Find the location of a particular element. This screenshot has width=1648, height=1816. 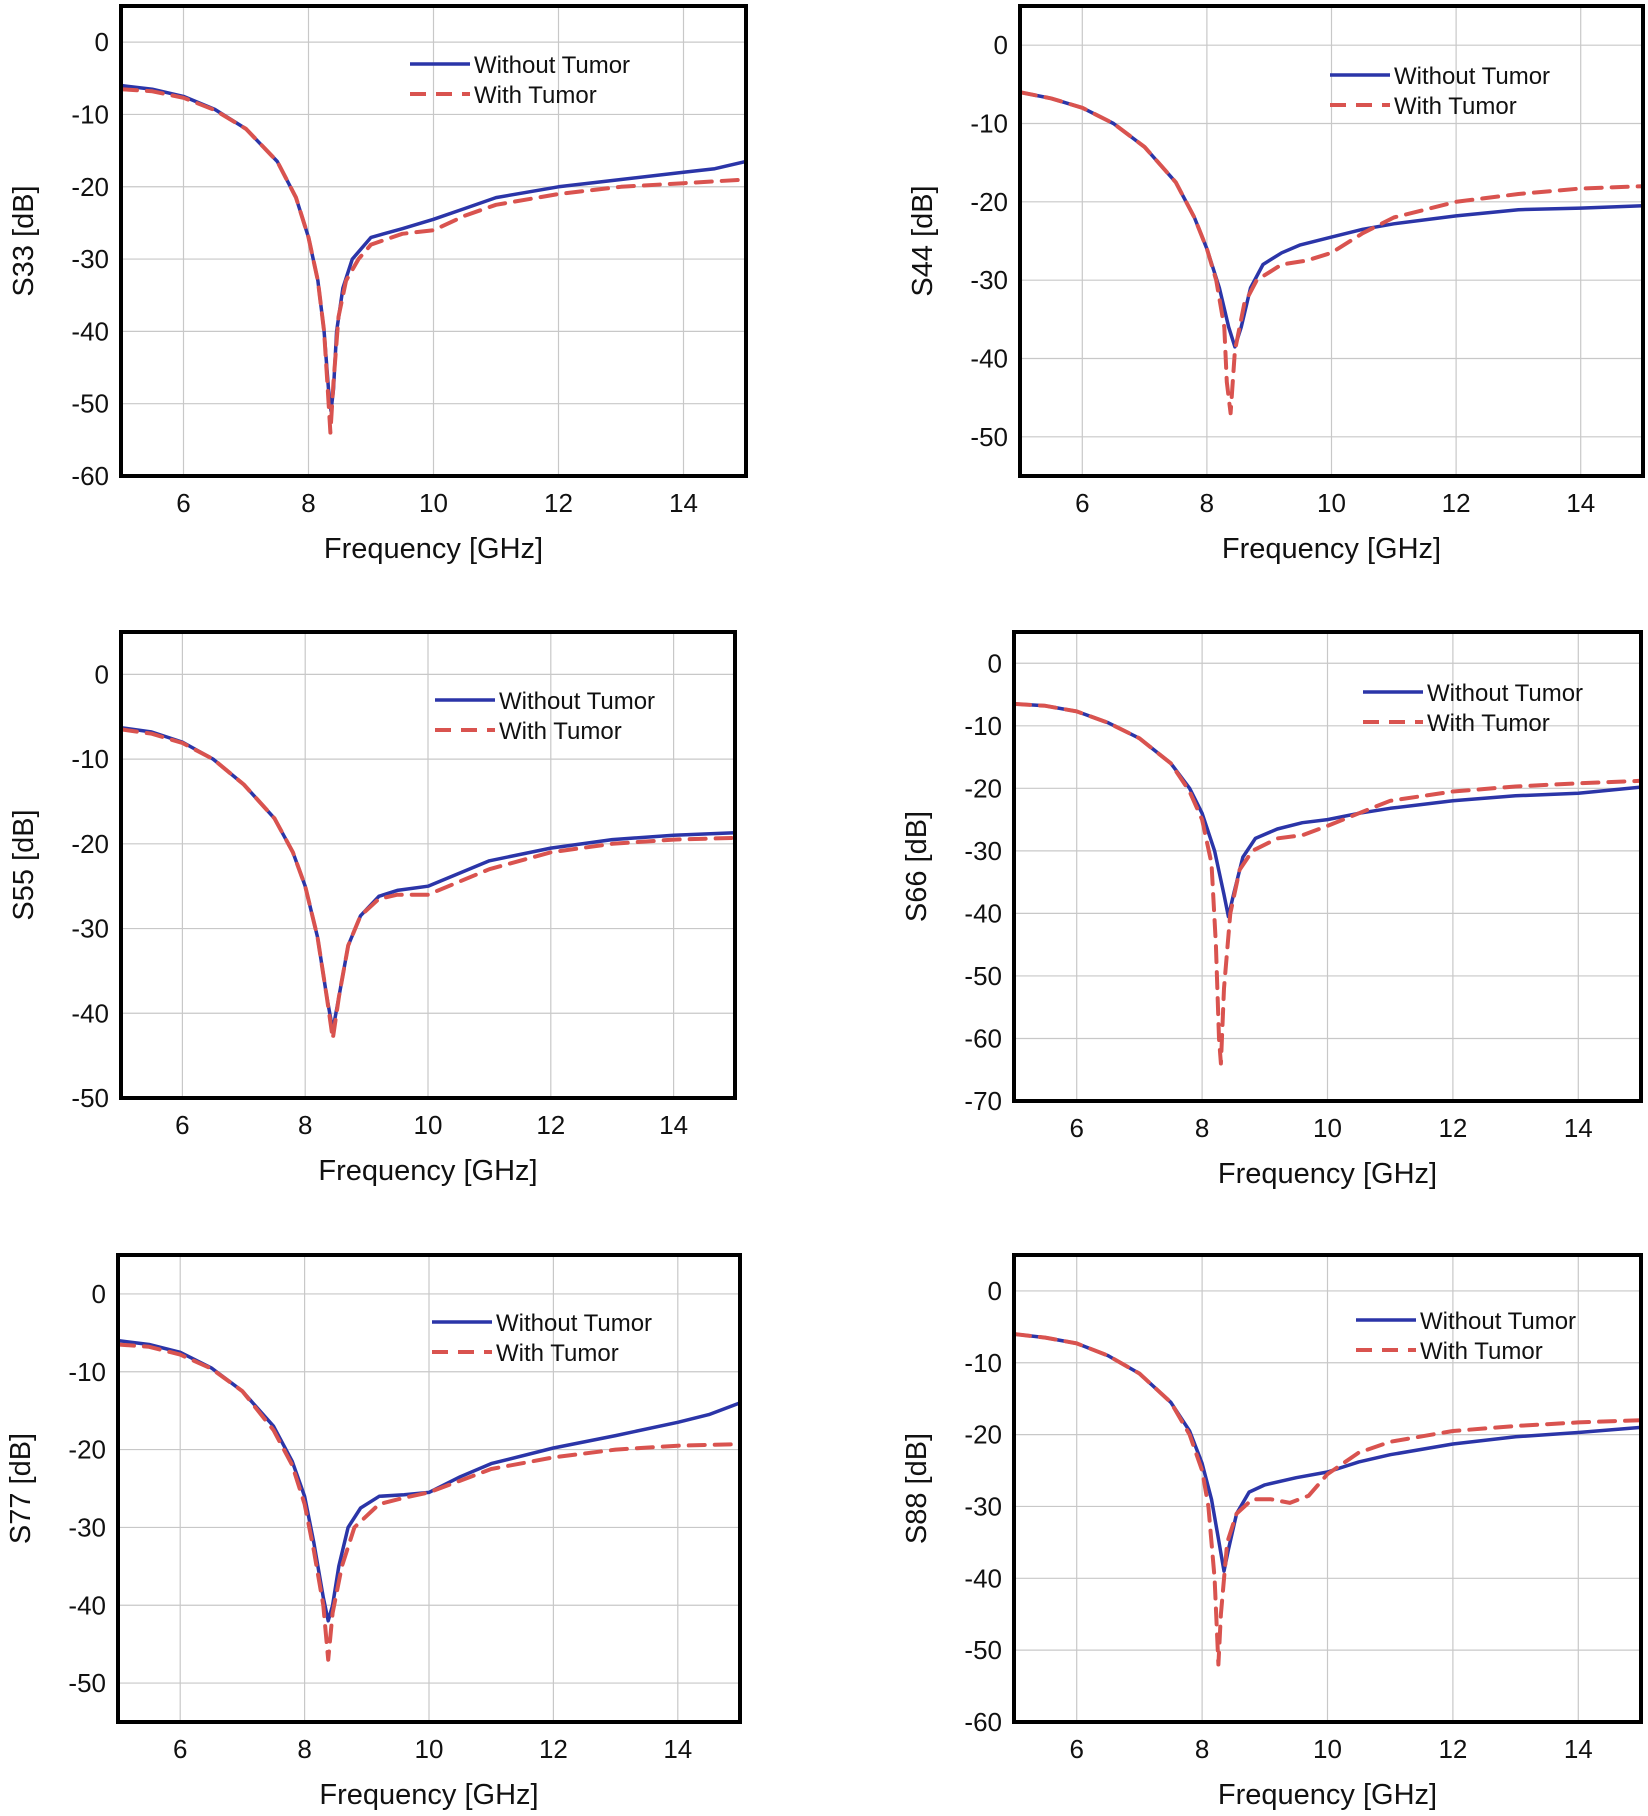

y-axis-label: S88 [dB] is located at coordinates (917, 1488).